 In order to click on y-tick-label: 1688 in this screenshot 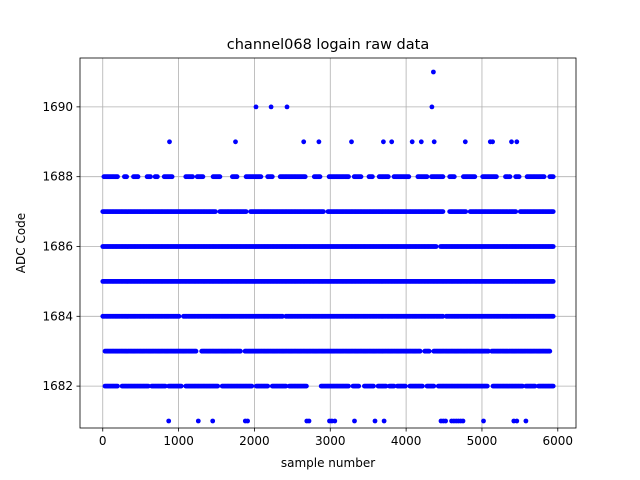, I will do `click(57, 177)`.